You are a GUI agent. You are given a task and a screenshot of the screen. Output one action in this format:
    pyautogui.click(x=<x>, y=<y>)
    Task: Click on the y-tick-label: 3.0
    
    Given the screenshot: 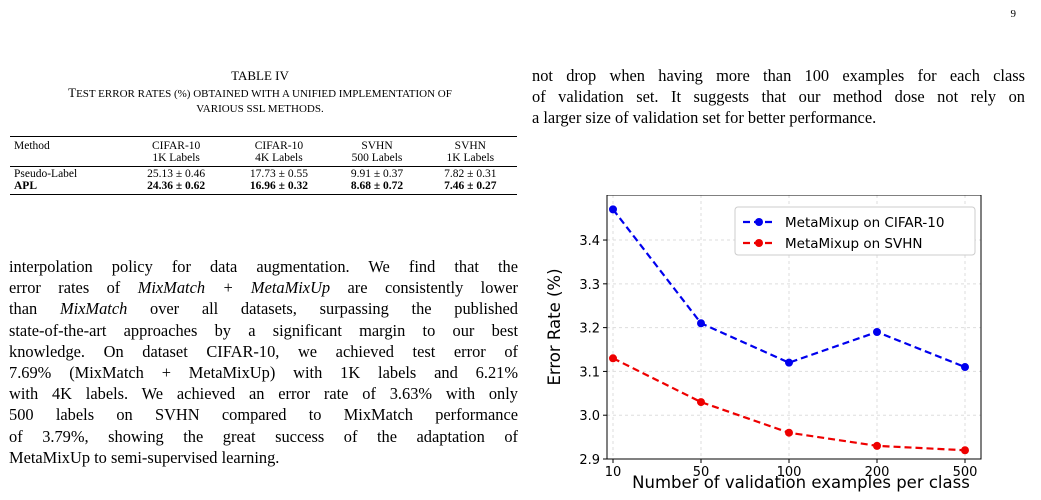 What is the action you would take?
    pyautogui.click(x=589, y=416)
    